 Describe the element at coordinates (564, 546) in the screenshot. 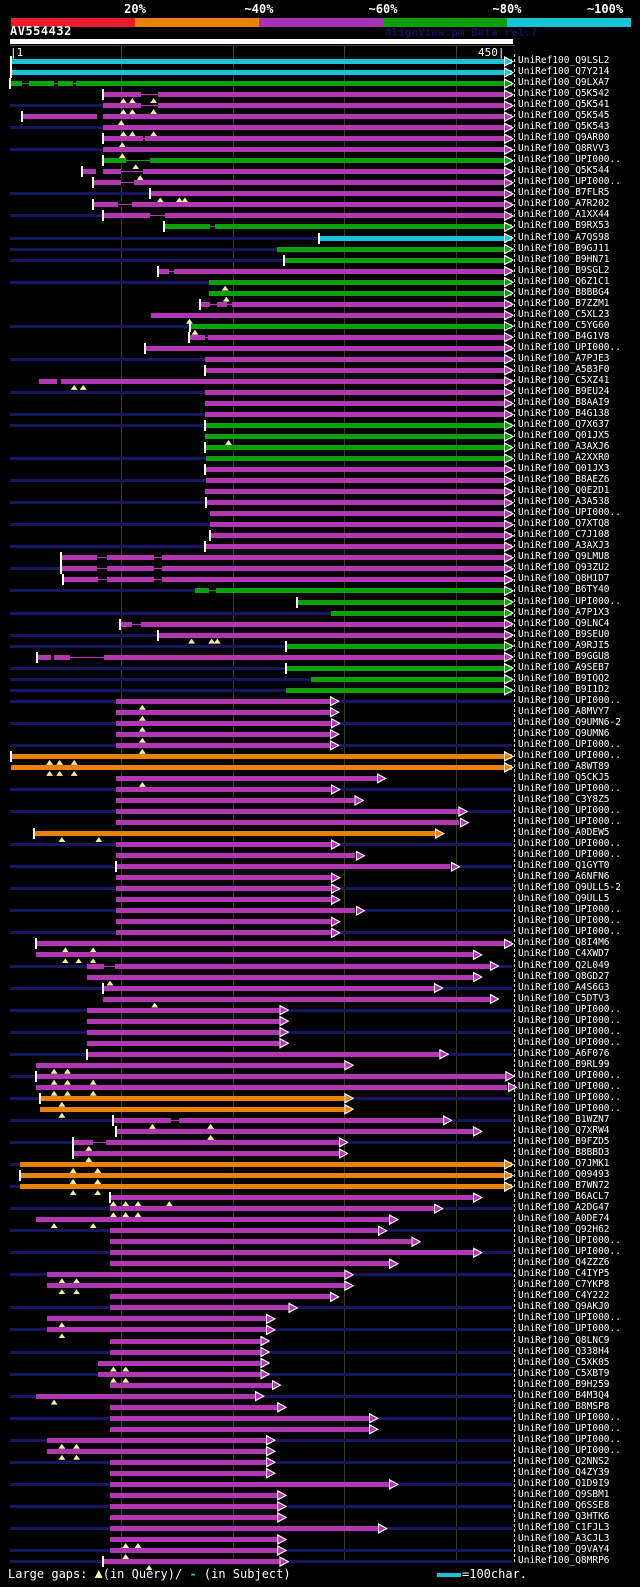

I see `hit-label: UniRef100_A3AXJ3` at that location.